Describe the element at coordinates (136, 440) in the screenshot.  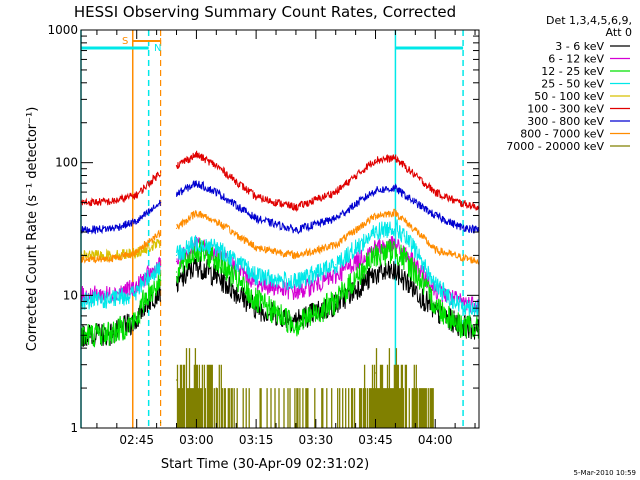
I see `x-tick-label: 02:45` at that location.